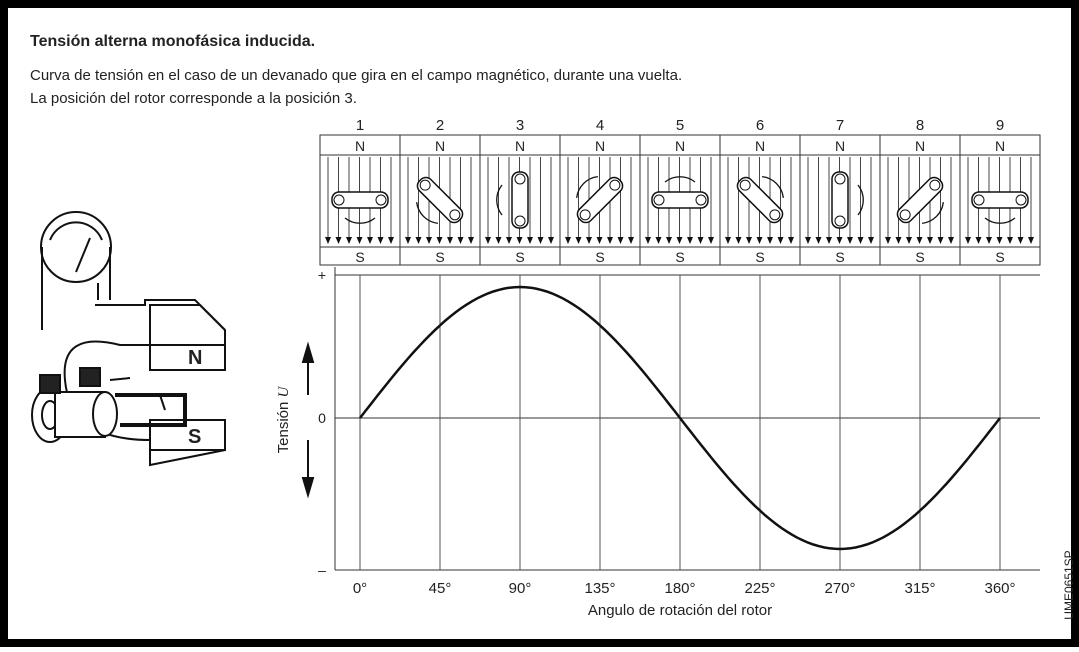 The image size is (1079, 652). What do you see at coordinates (283, 428) in the screenshot?
I see `y-axis-label-text: Tensión` at bounding box center [283, 428].